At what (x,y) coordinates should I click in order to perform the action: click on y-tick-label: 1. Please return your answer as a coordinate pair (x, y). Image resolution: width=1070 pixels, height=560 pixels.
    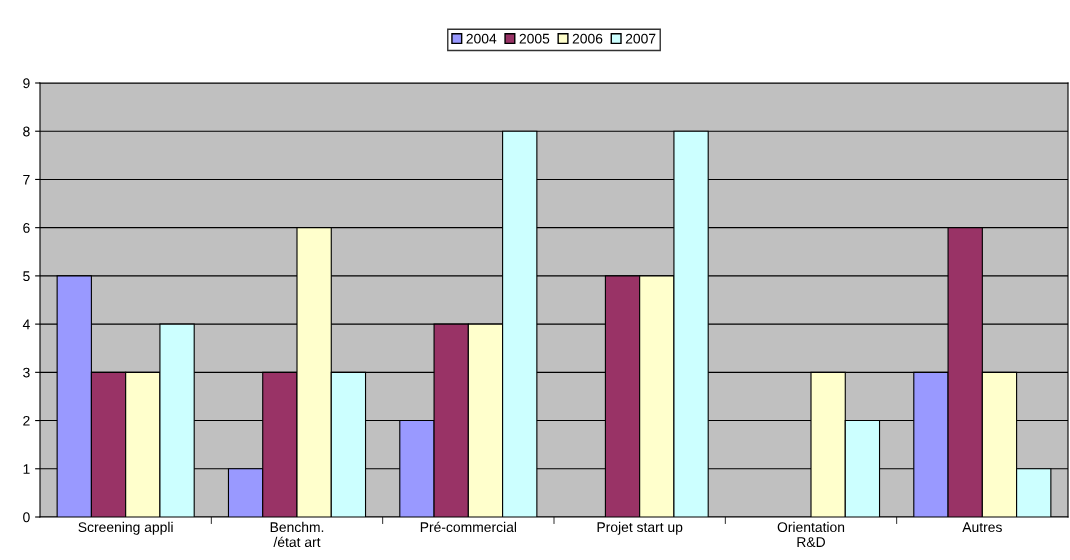
    Looking at the image, I should click on (26, 469).